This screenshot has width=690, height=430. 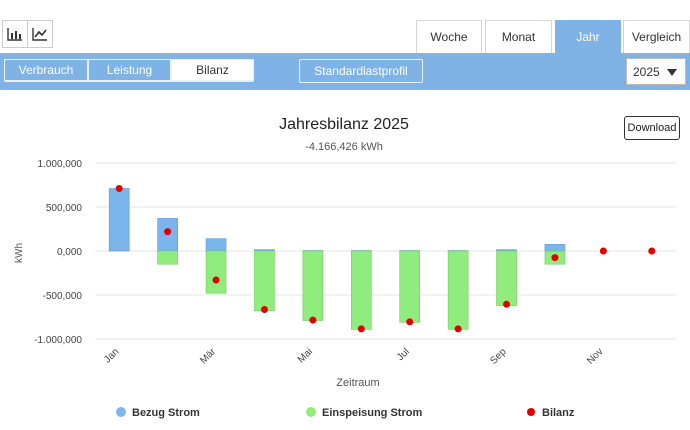 What do you see at coordinates (403, 354) in the screenshot?
I see `x-tick-label: Jul` at bounding box center [403, 354].